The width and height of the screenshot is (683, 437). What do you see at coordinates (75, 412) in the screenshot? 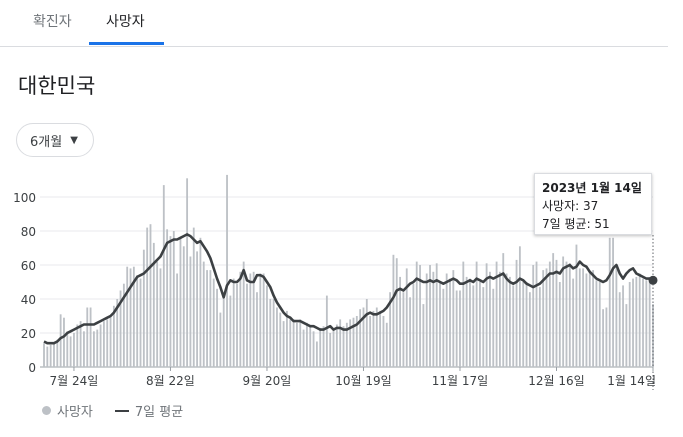
I see `legend-bar-label: 사망자` at bounding box center [75, 412].